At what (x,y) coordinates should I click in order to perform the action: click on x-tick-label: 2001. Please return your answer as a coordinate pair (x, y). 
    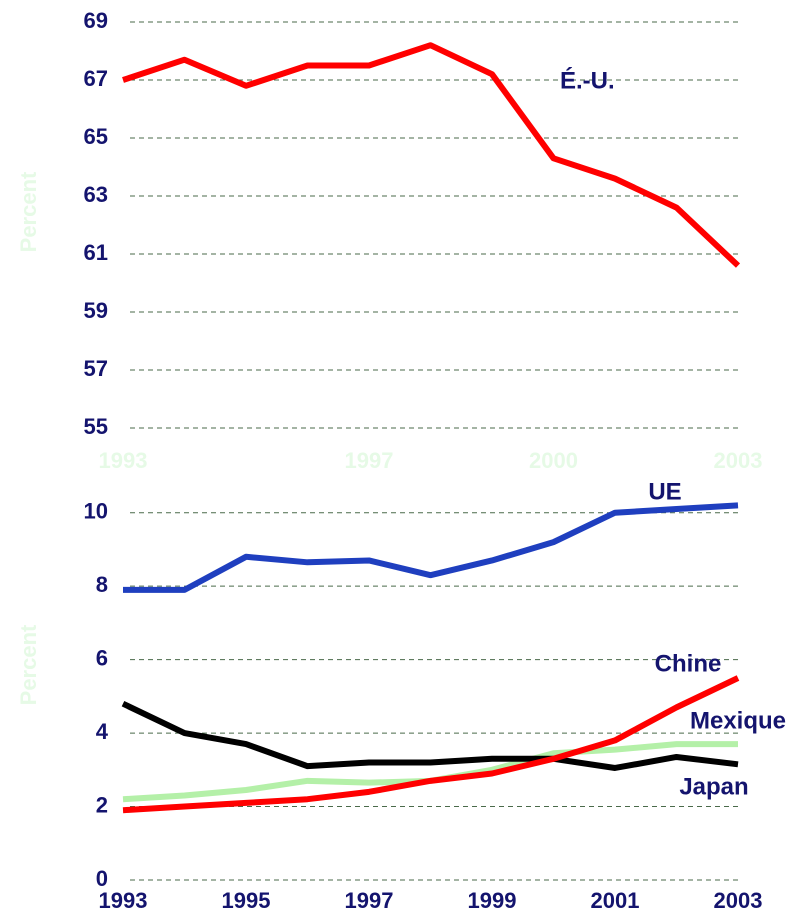
    Looking at the image, I should click on (615, 900).